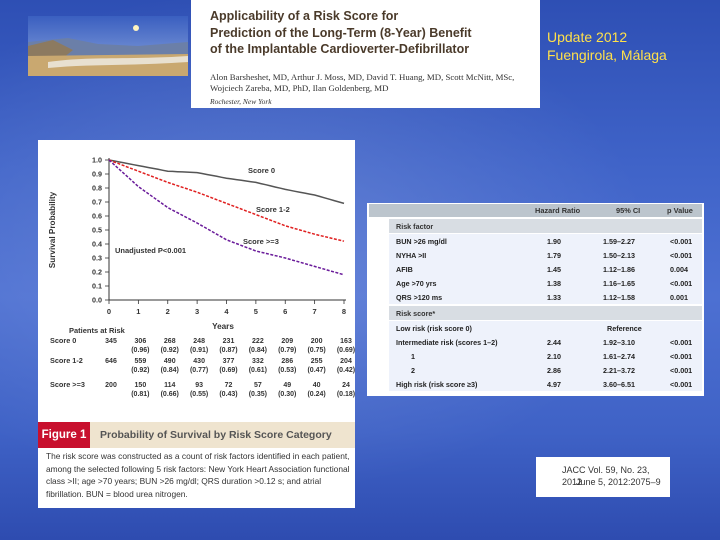 The height and width of the screenshot is (540, 720). Describe the element at coordinates (273, 209) in the screenshot. I see `series-label: Score 1-2` at that location.